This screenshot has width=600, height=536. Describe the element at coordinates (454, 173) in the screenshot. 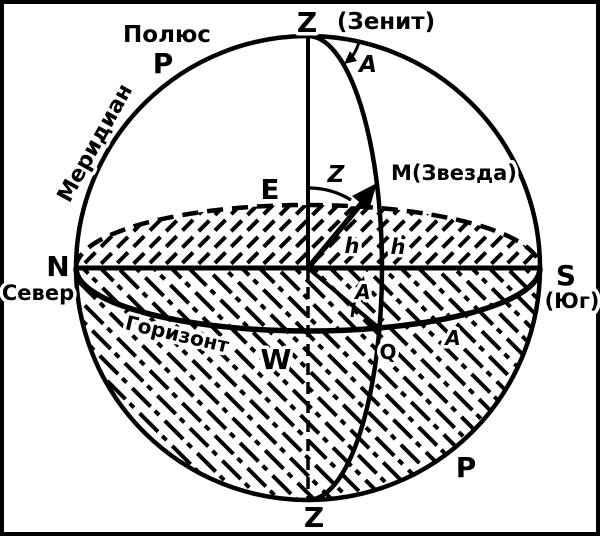

I see `label-star-name: M(Звезда)` at that location.